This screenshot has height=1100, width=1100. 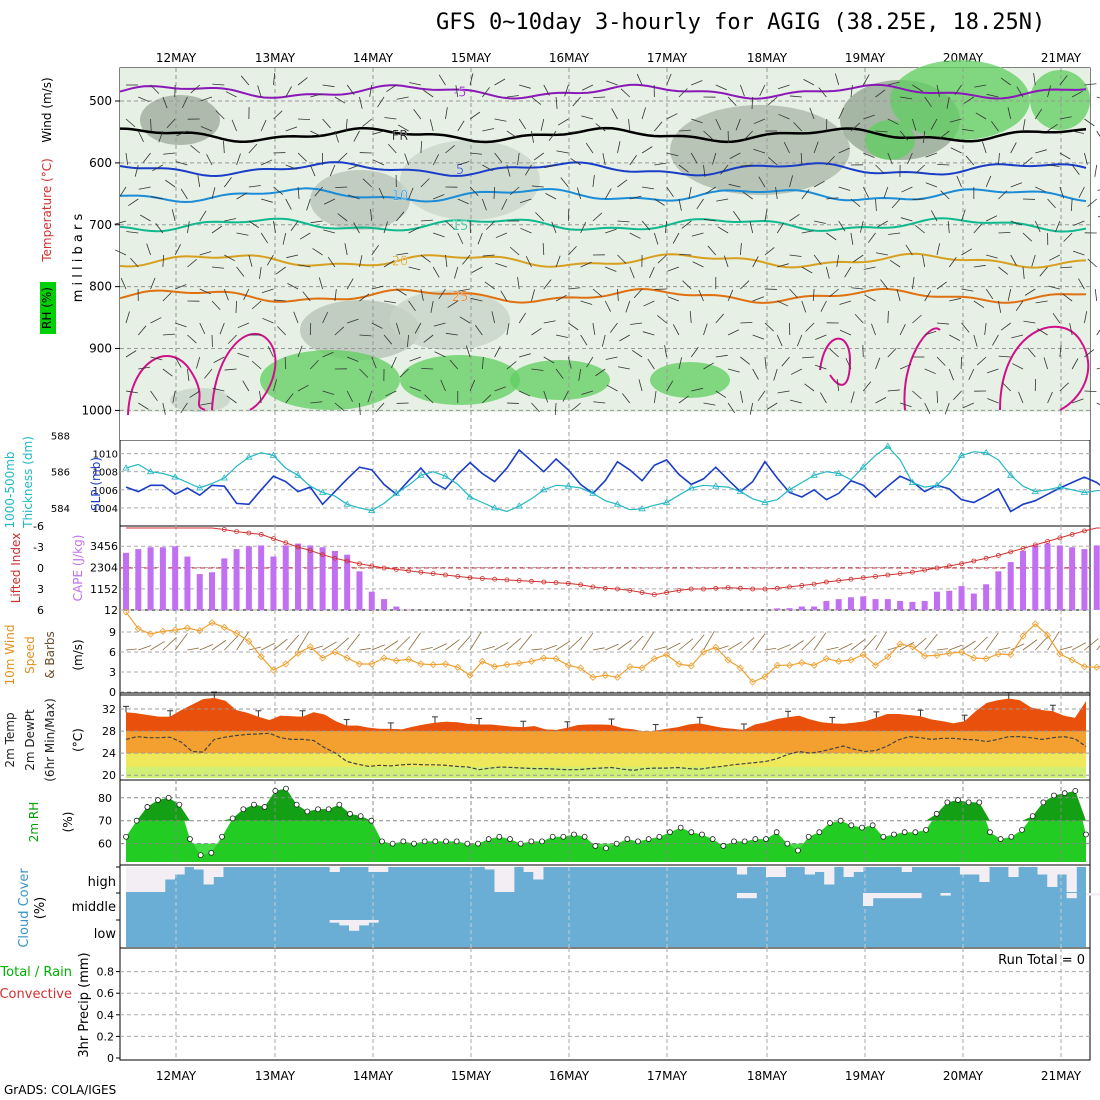 What do you see at coordinates (109, 709) in the screenshot?
I see `temp-tick-label: 32` at bounding box center [109, 709].